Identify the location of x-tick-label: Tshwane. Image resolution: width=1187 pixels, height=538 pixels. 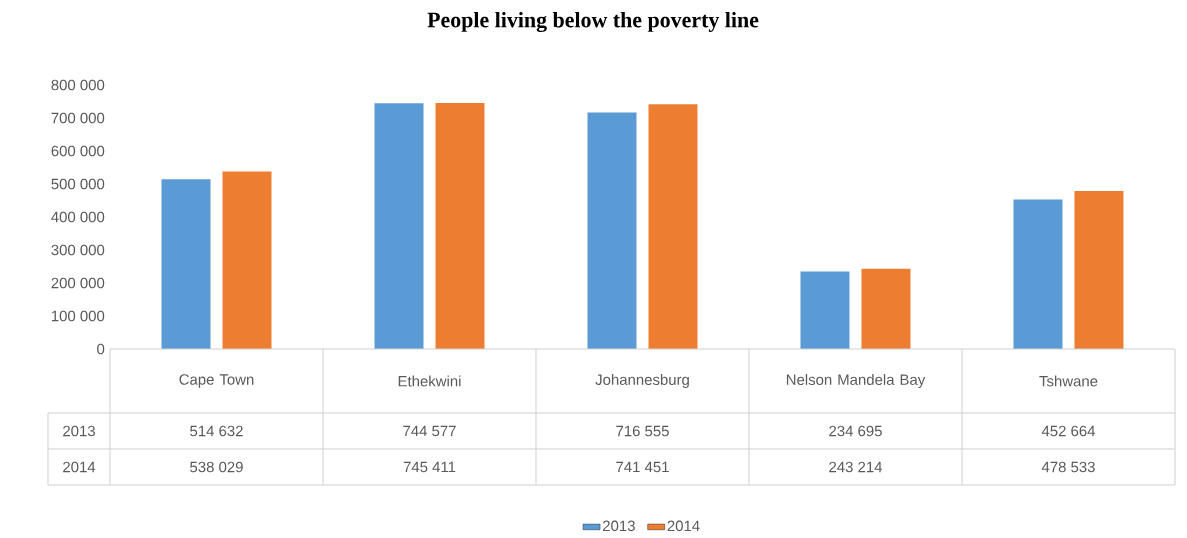
(1068, 381).